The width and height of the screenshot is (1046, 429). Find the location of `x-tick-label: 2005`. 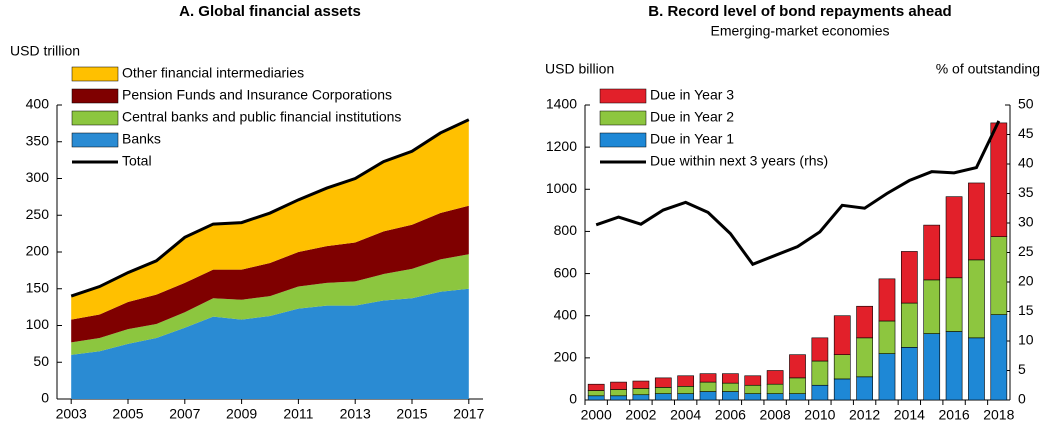

x-tick-label: 2005 is located at coordinates (127, 414).